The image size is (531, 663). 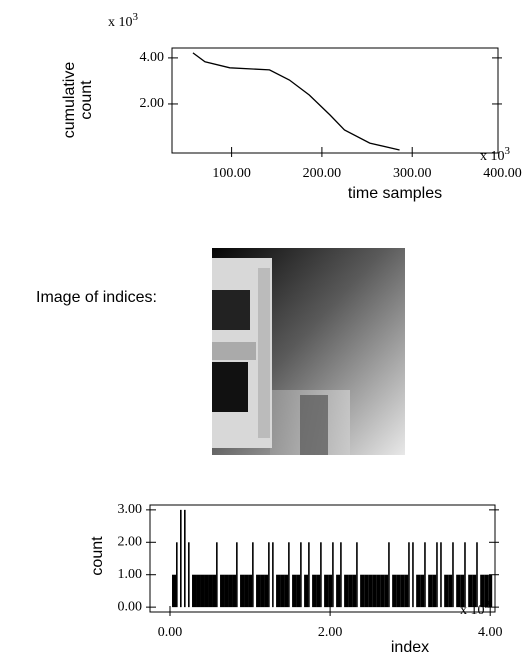 What do you see at coordinates (410, 647) in the screenshot?
I see `x-axis-label: index` at bounding box center [410, 647].